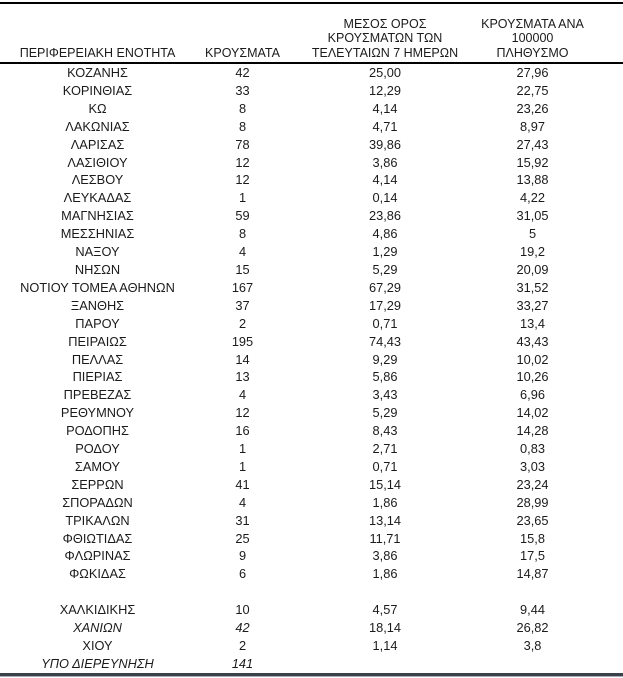 The width and height of the screenshot is (623, 678). Describe the element at coordinates (97, 216) in the screenshot. I see `region-cell: ΜΑΓΝΗΣΙΑΣ` at that location.